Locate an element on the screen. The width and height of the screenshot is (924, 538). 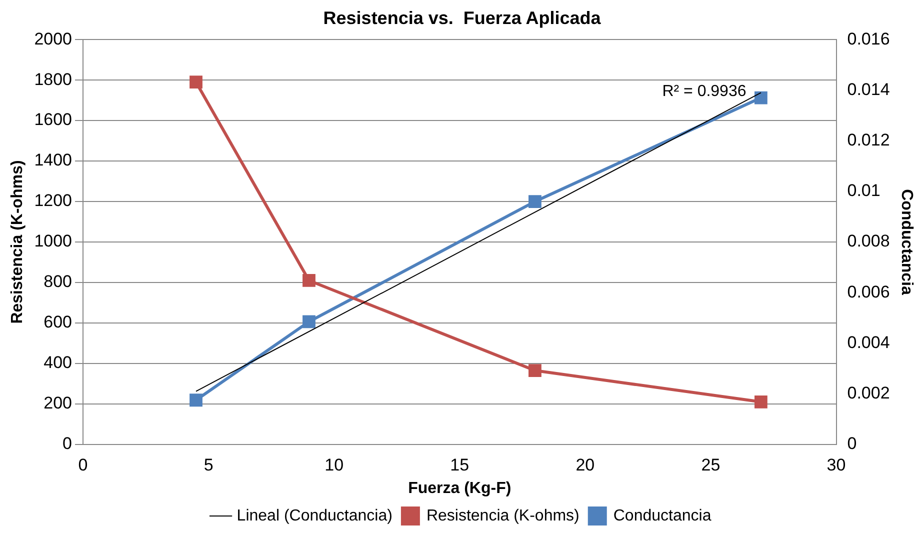
annotation: R² = 0.9936 is located at coordinates (704, 91).